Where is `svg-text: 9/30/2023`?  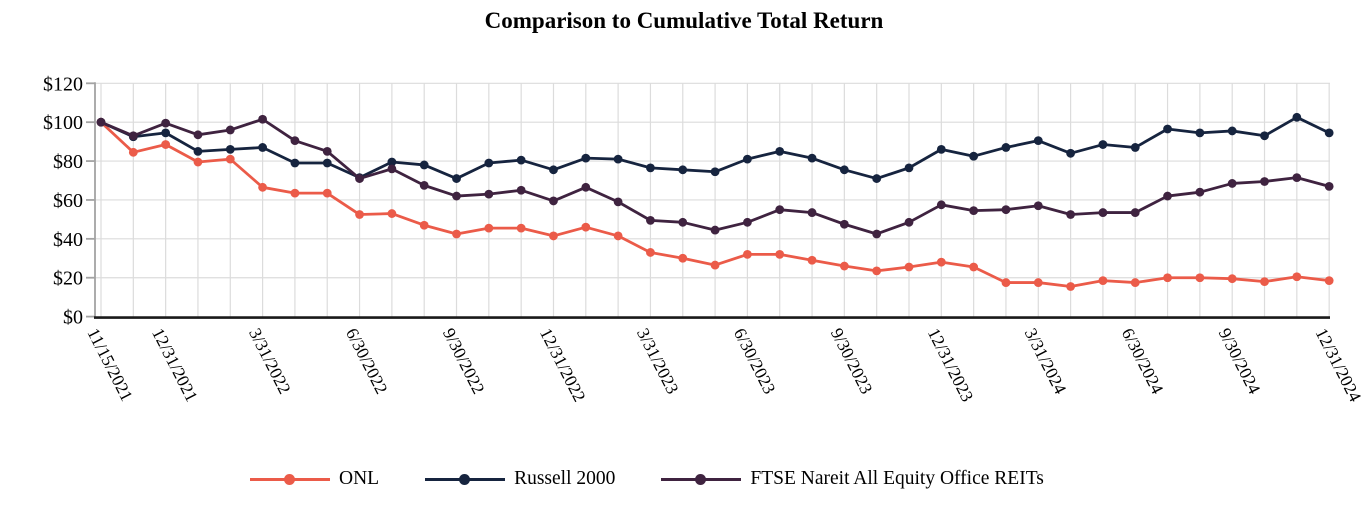 svg-text: 9/30/2023 is located at coordinates (852, 361).